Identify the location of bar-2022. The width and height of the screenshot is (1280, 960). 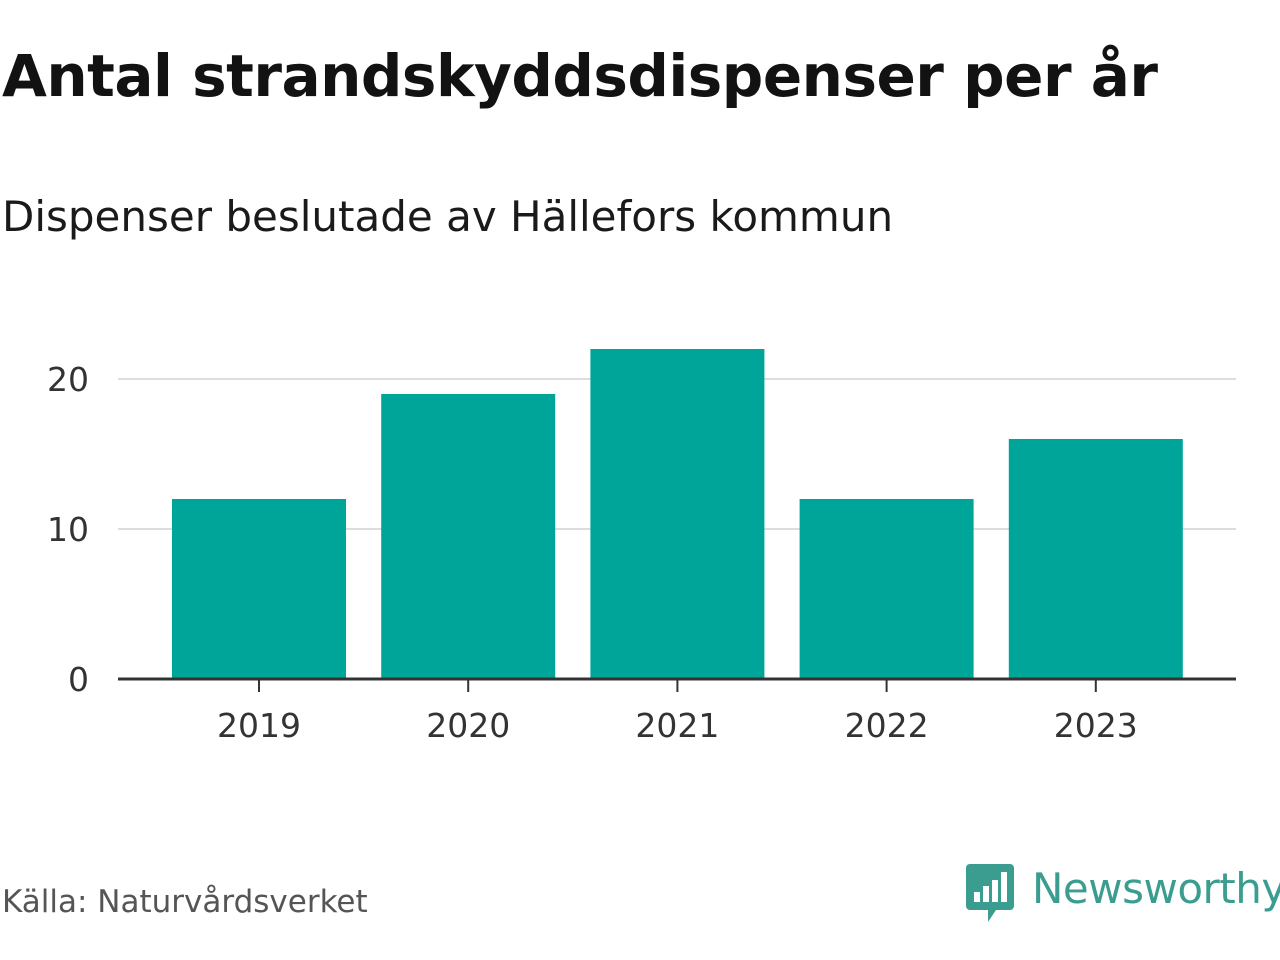
(886, 589).